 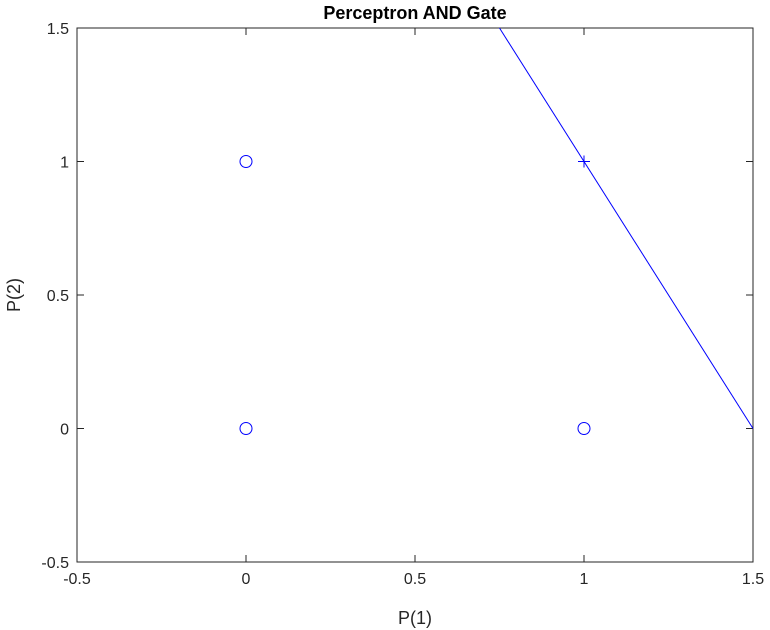 I want to click on y-axis-label: P(2), so click(x=14, y=295).